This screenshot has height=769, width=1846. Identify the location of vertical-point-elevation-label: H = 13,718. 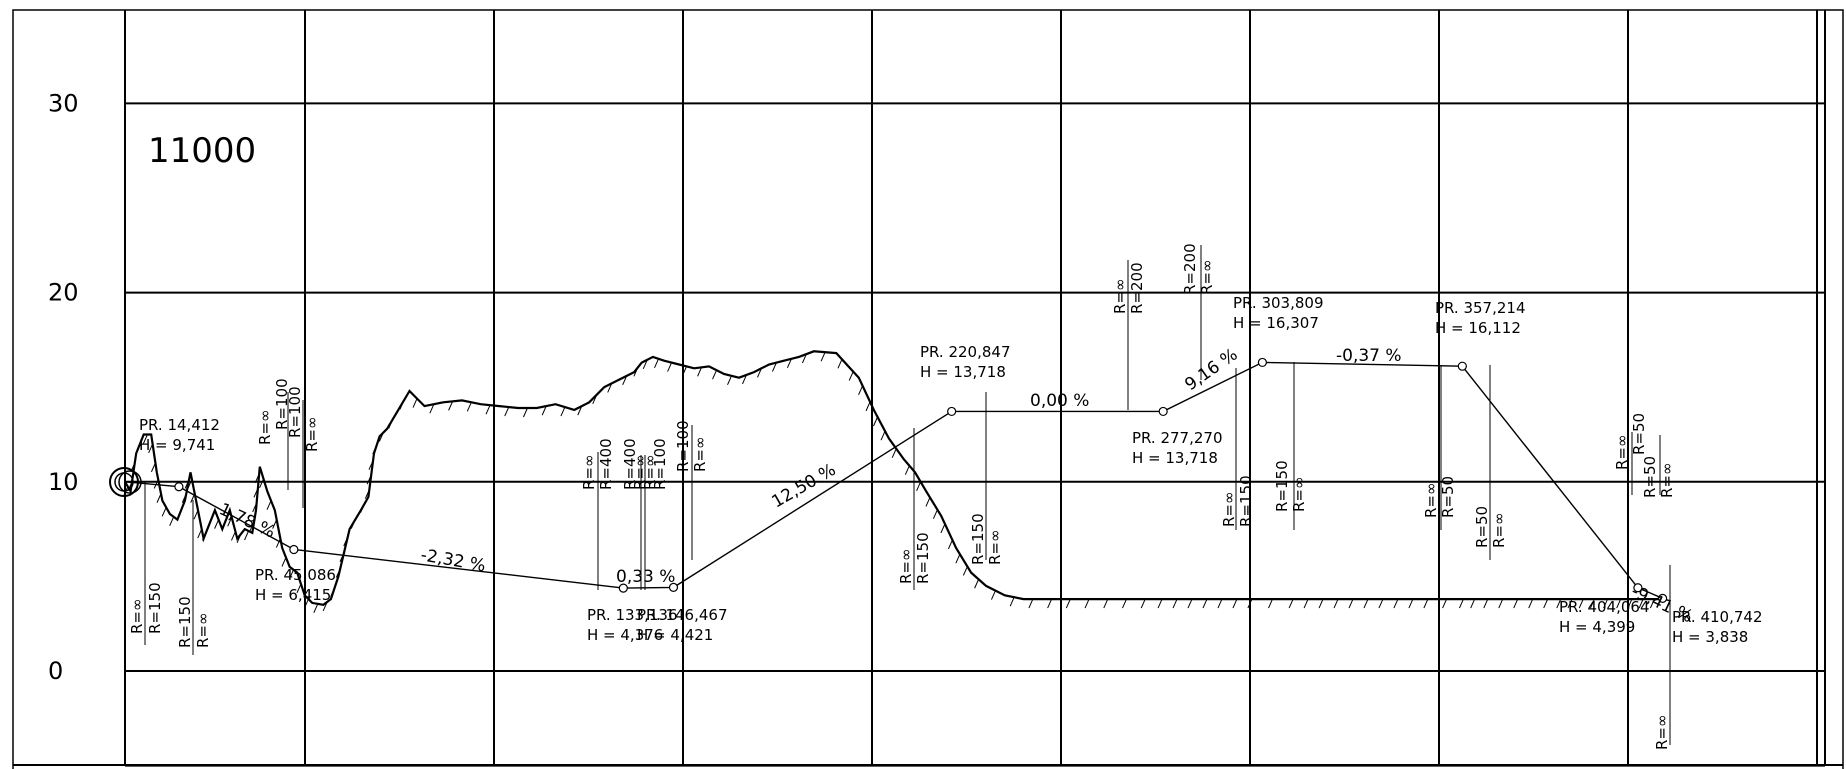
(1175, 458).